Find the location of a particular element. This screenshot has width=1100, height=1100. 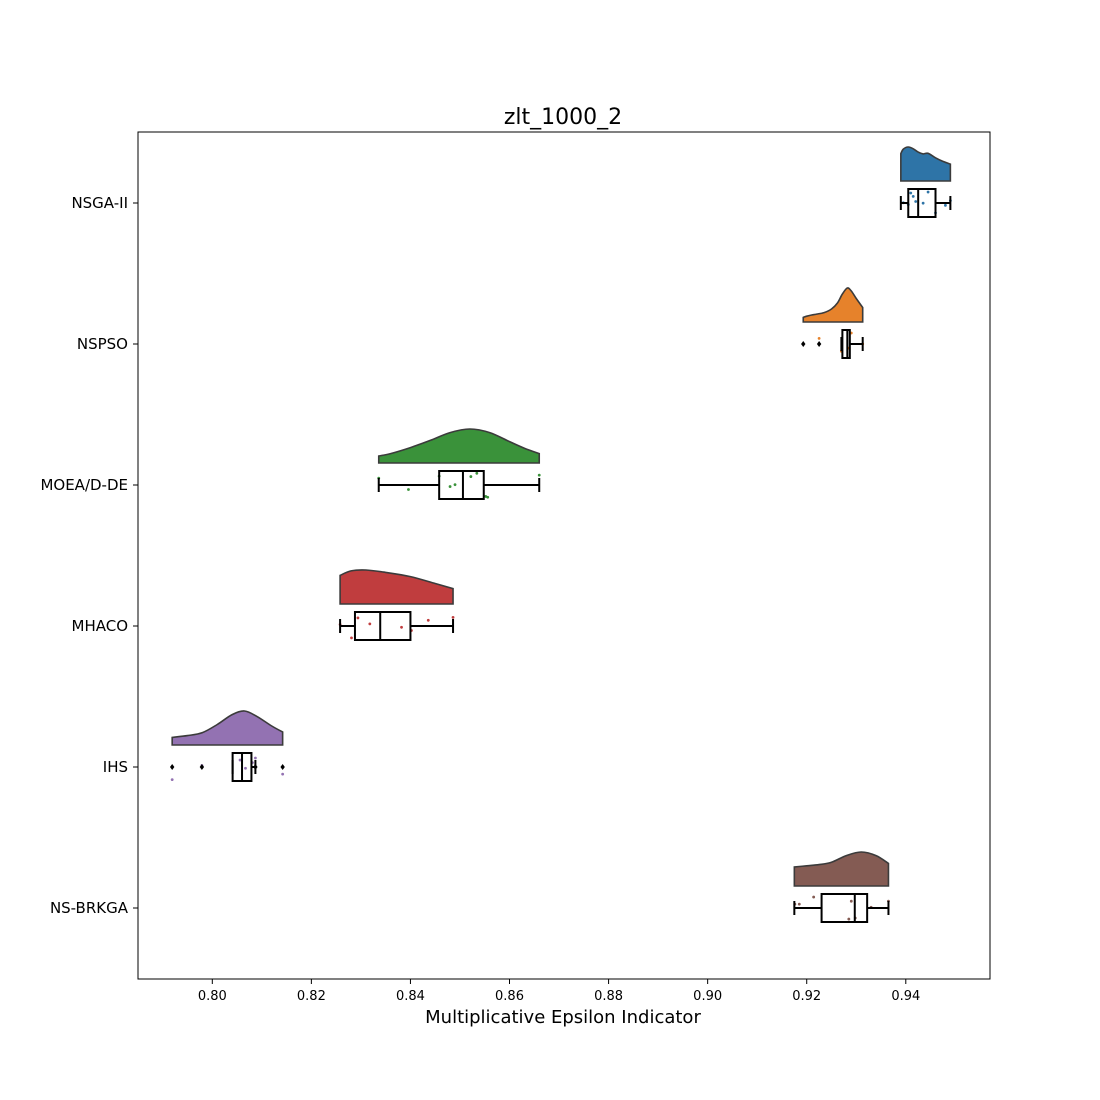

series-ns-brkga is located at coordinates (841, 887).